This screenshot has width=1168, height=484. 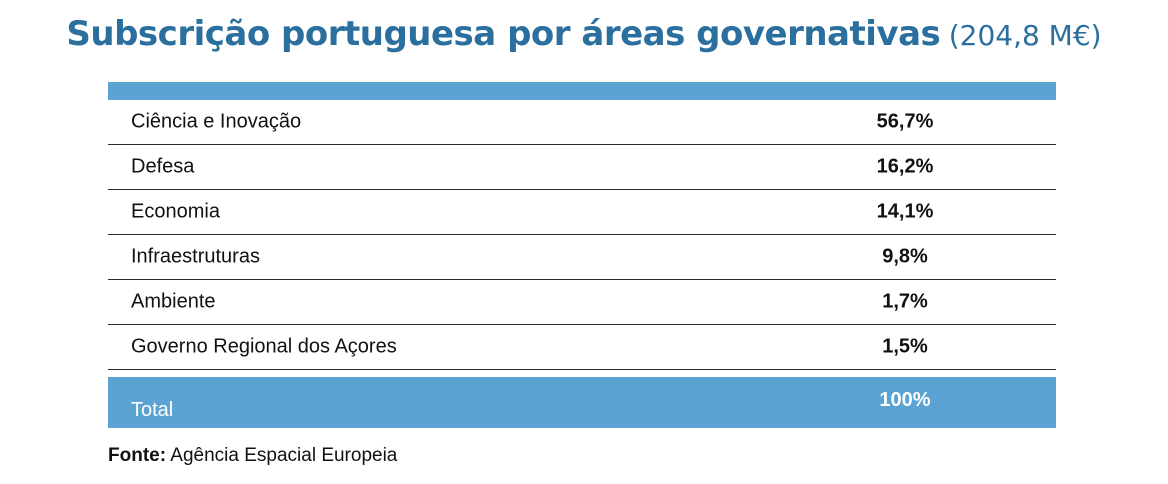 What do you see at coordinates (905, 346) in the screenshot?
I see `row-value: 1,5%` at bounding box center [905, 346].